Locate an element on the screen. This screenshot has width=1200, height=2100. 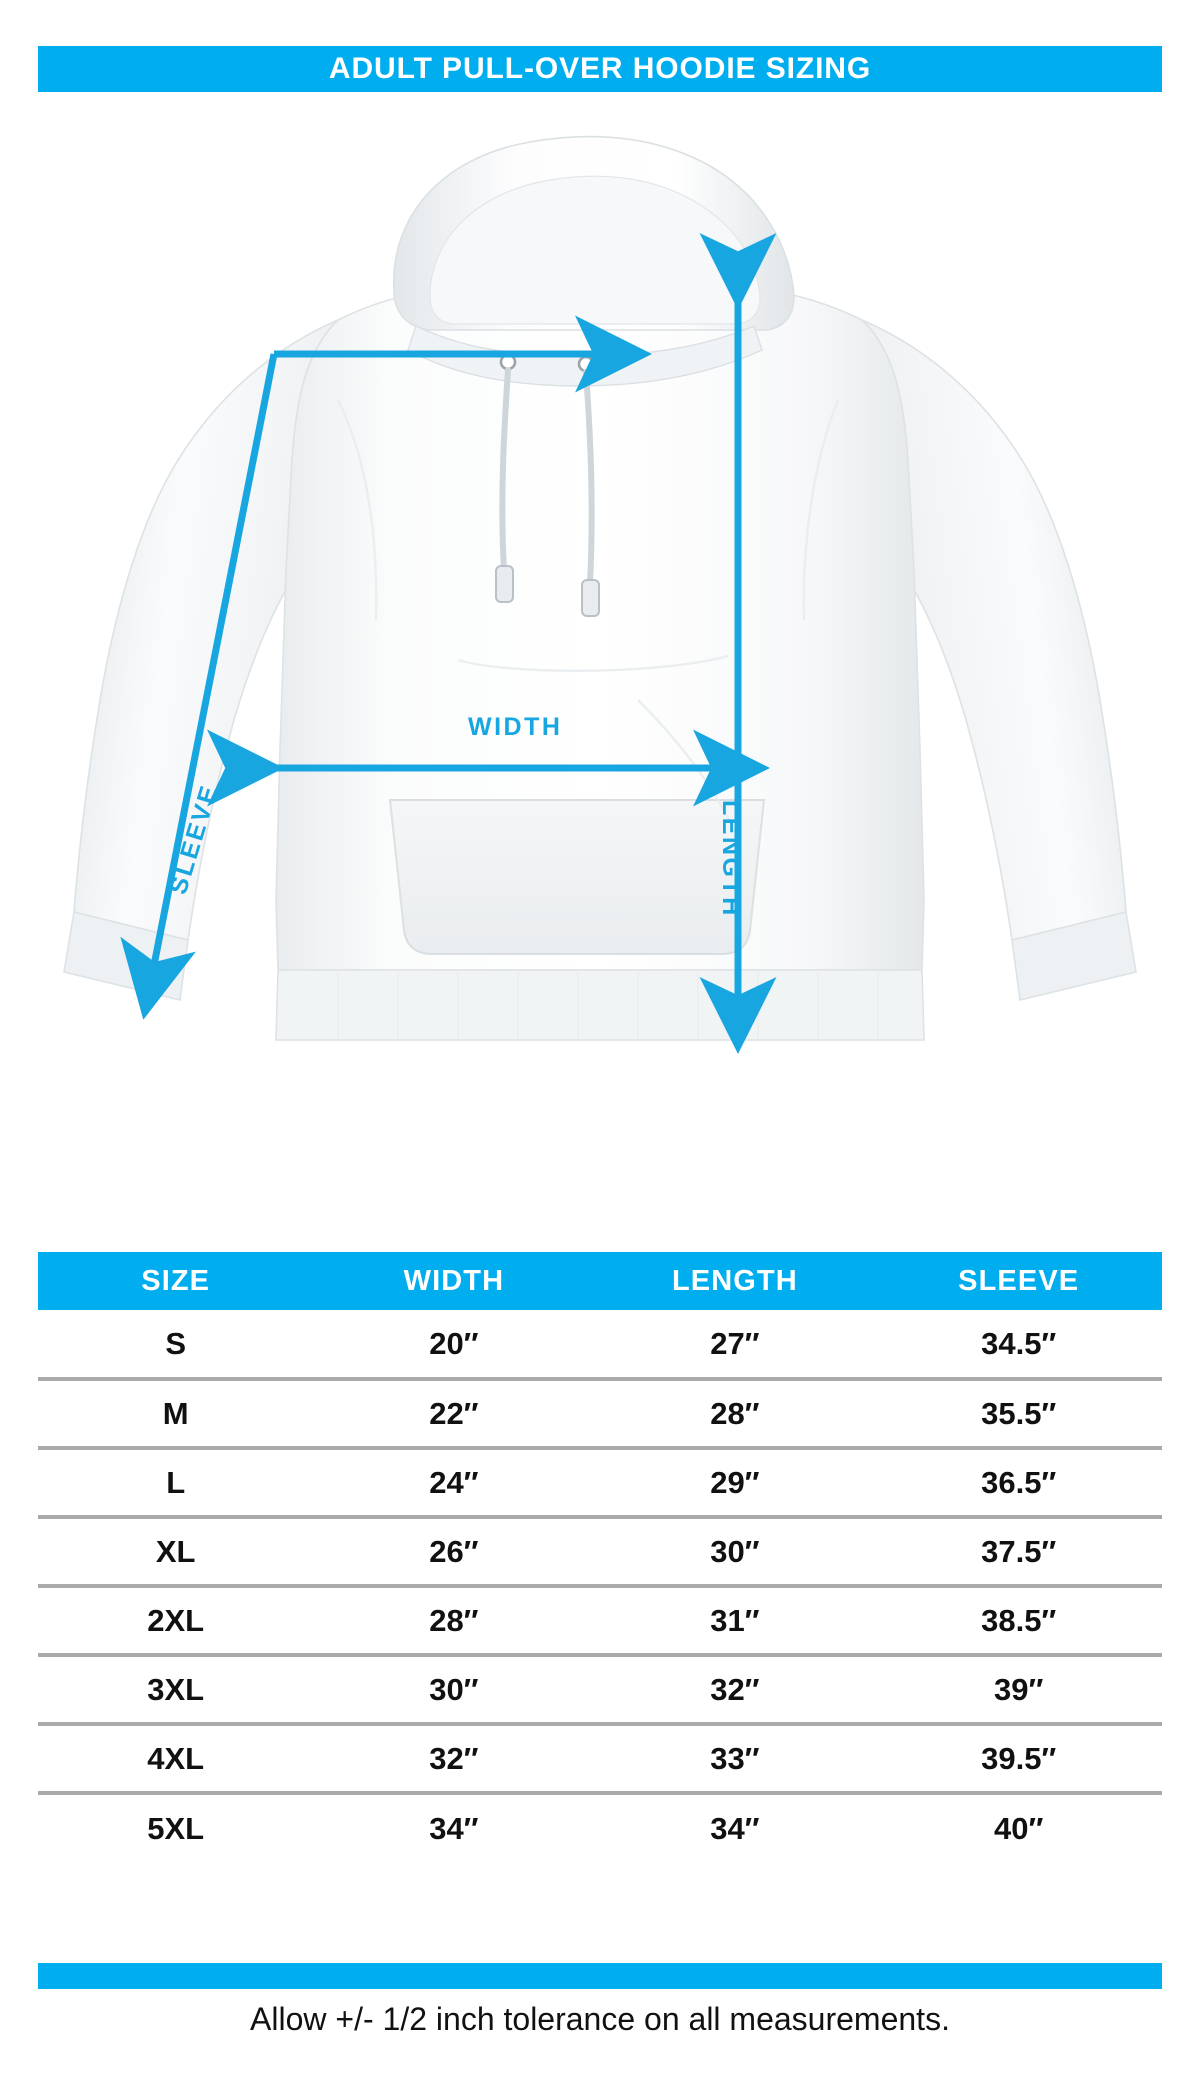
cell-sleeve: 40″ is located at coordinates (1018, 1827).